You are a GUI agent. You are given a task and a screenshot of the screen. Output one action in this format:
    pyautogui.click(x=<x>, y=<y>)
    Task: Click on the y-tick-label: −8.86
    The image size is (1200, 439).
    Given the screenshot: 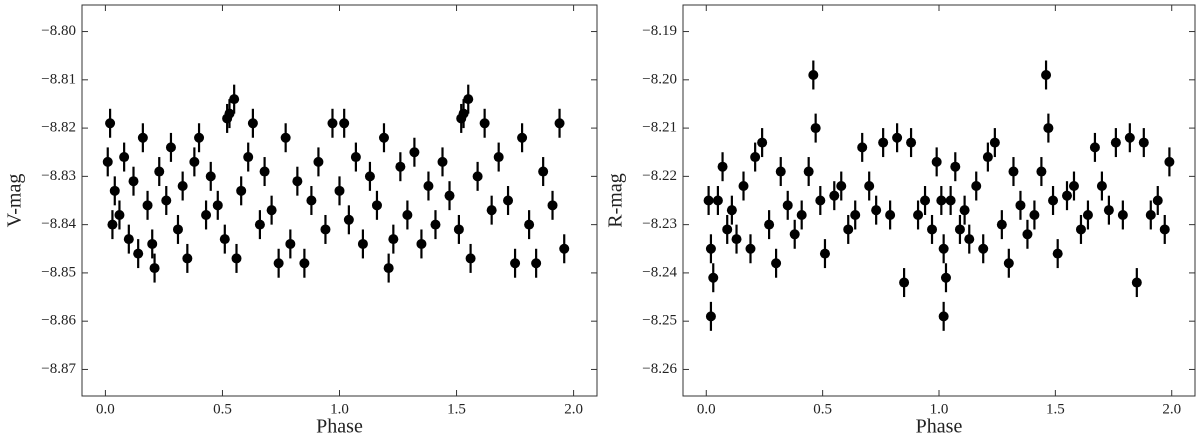 What is the action you would take?
    pyautogui.click(x=58, y=321)
    